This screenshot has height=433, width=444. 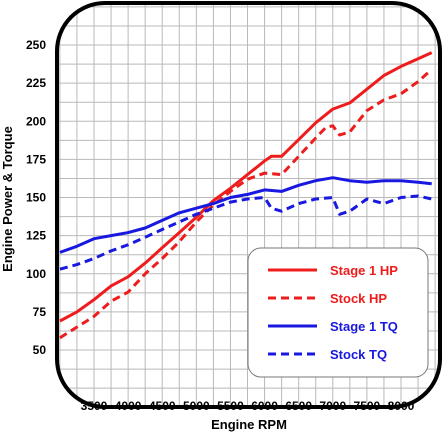 I want to click on legend: Stage 1 HP Stock HP Stage 1 TQ Stock TQ, so click(x=338, y=312).